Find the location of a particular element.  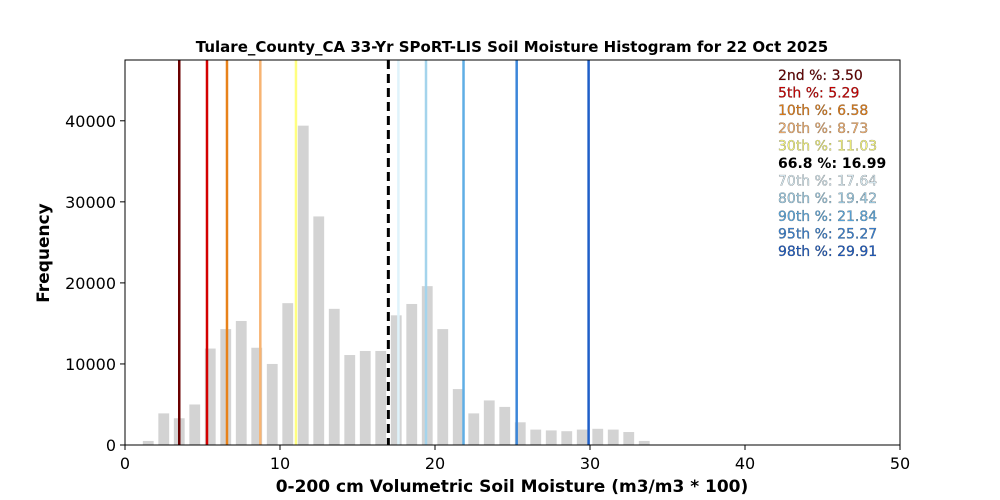

legend-entry: 66.8 %: 16.99 is located at coordinates (832, 164).